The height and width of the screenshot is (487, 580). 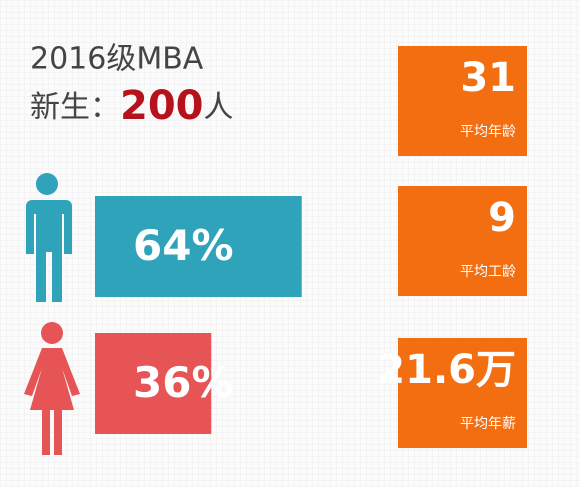 What do you see at coordinates (75, 107) in the screenshot?
I see `subtitle-prefix: 新生：` at bounding box center [75, 107].